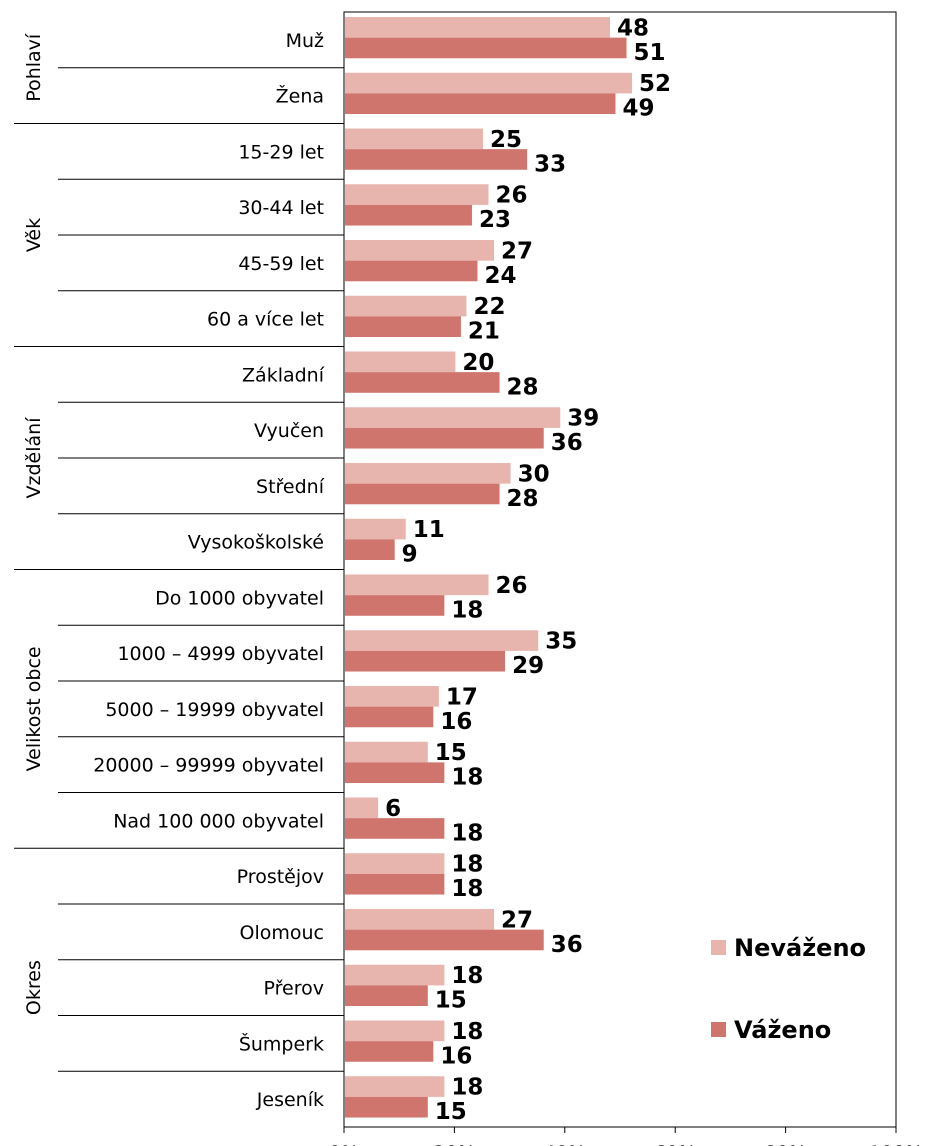 The width and height of the screenshot is (931, 1146). What do you see at coordinates (429, 530) in the screenshot?
I see `value-label-unweighted: 11` at bounding box center [429, 530].